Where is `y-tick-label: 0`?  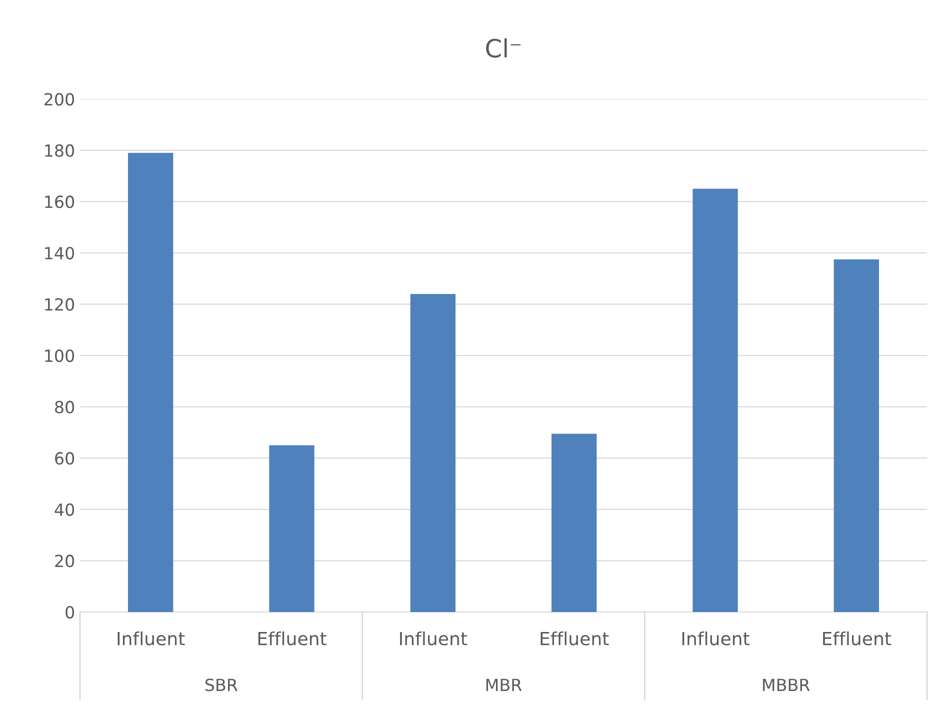 y-tick-label: 0 is located at coordinates (70, 612).